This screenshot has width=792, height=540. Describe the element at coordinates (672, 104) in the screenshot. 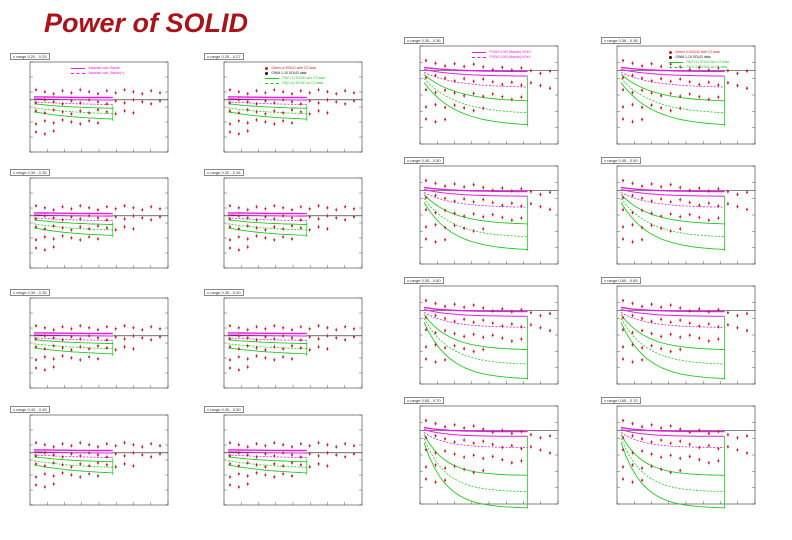

I see `green-band-lower` at that location.